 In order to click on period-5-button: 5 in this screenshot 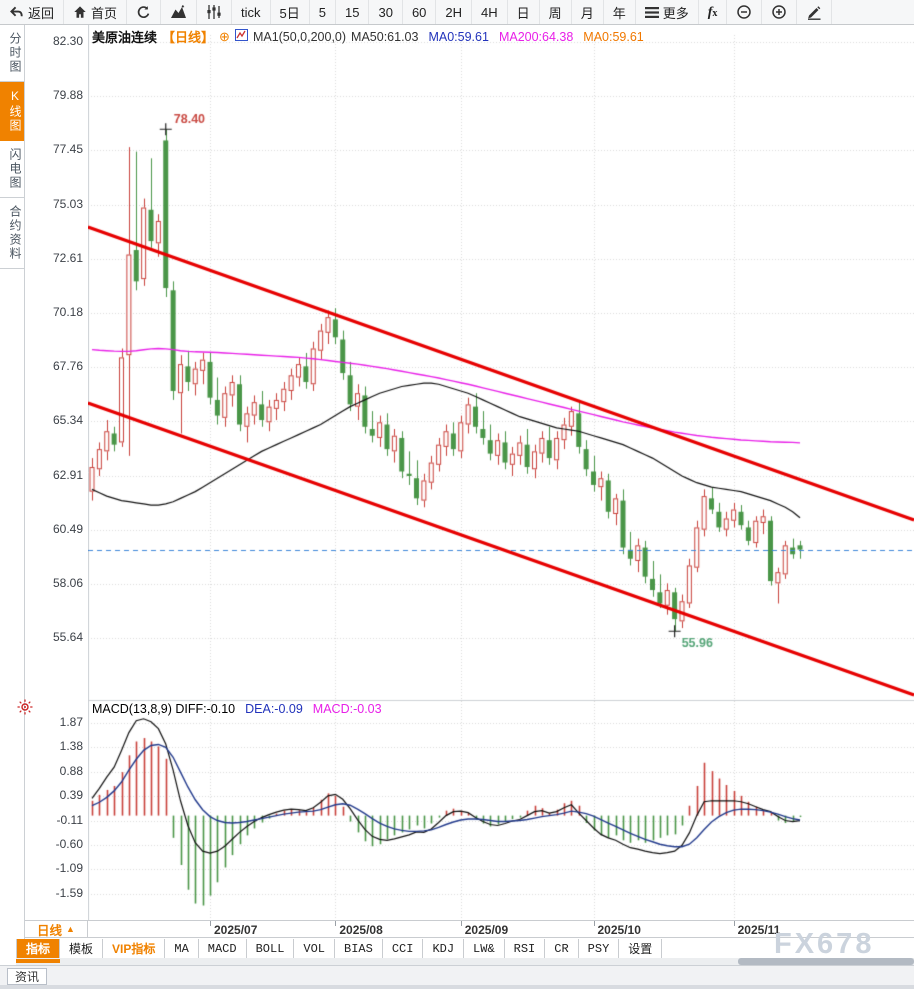, I will do `click(323, 12)`.